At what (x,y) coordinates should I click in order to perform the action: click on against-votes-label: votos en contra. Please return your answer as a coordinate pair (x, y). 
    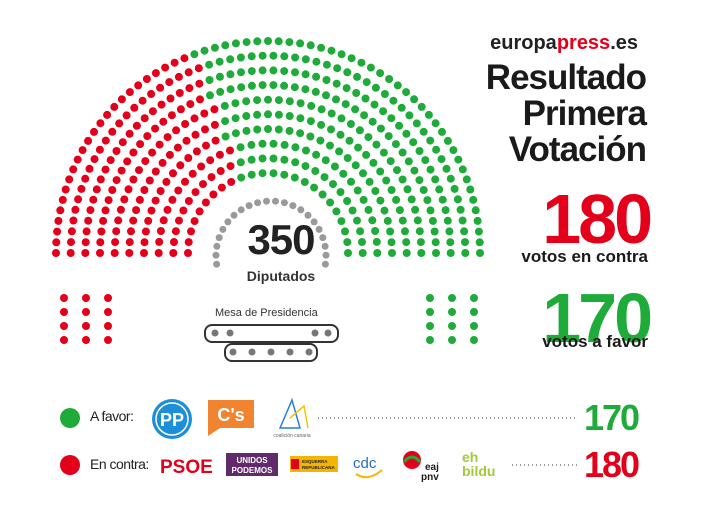
    Looking at the image, I should click on (584, 256).